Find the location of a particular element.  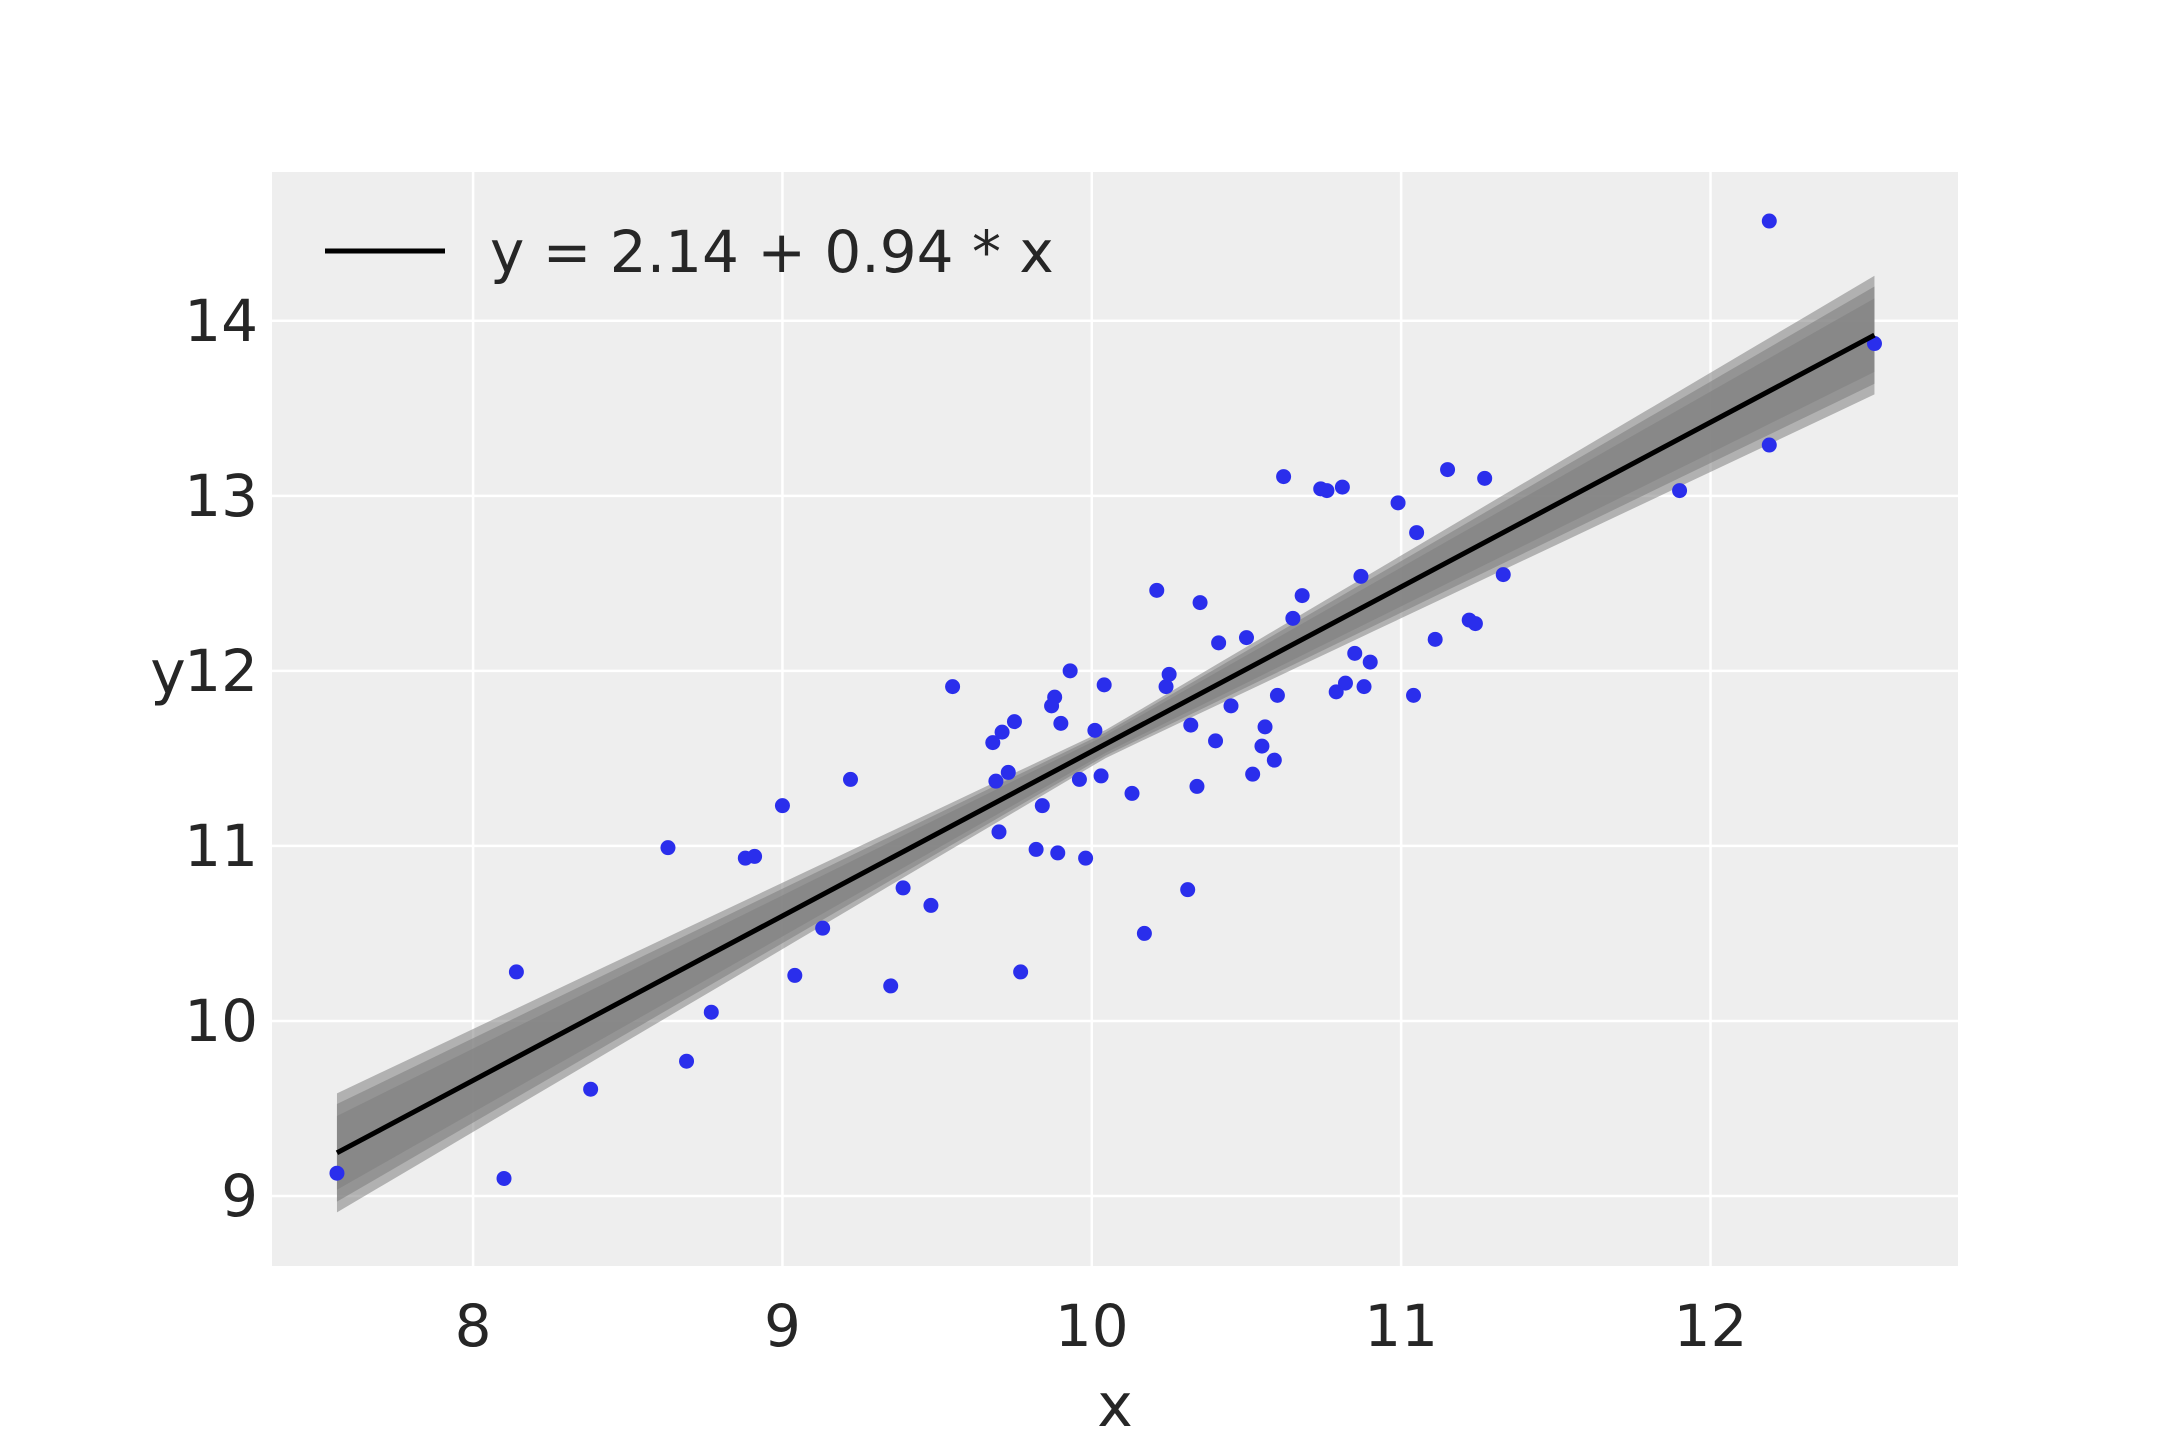

y-tick-labels: 9 10 11 12 13 14 is located at coordinates (221, 758).